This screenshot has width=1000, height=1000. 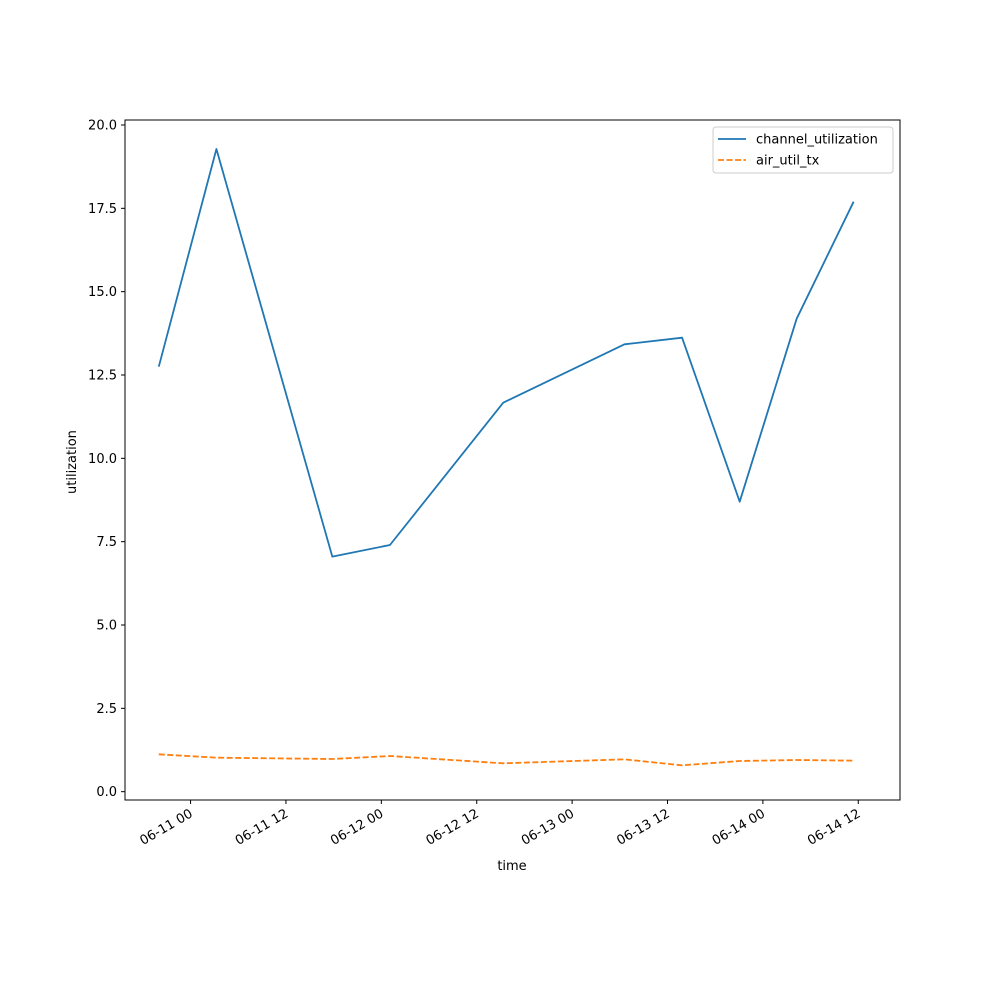 I want to click on legend-label: channel_utilization, so click(x=817, y=140).